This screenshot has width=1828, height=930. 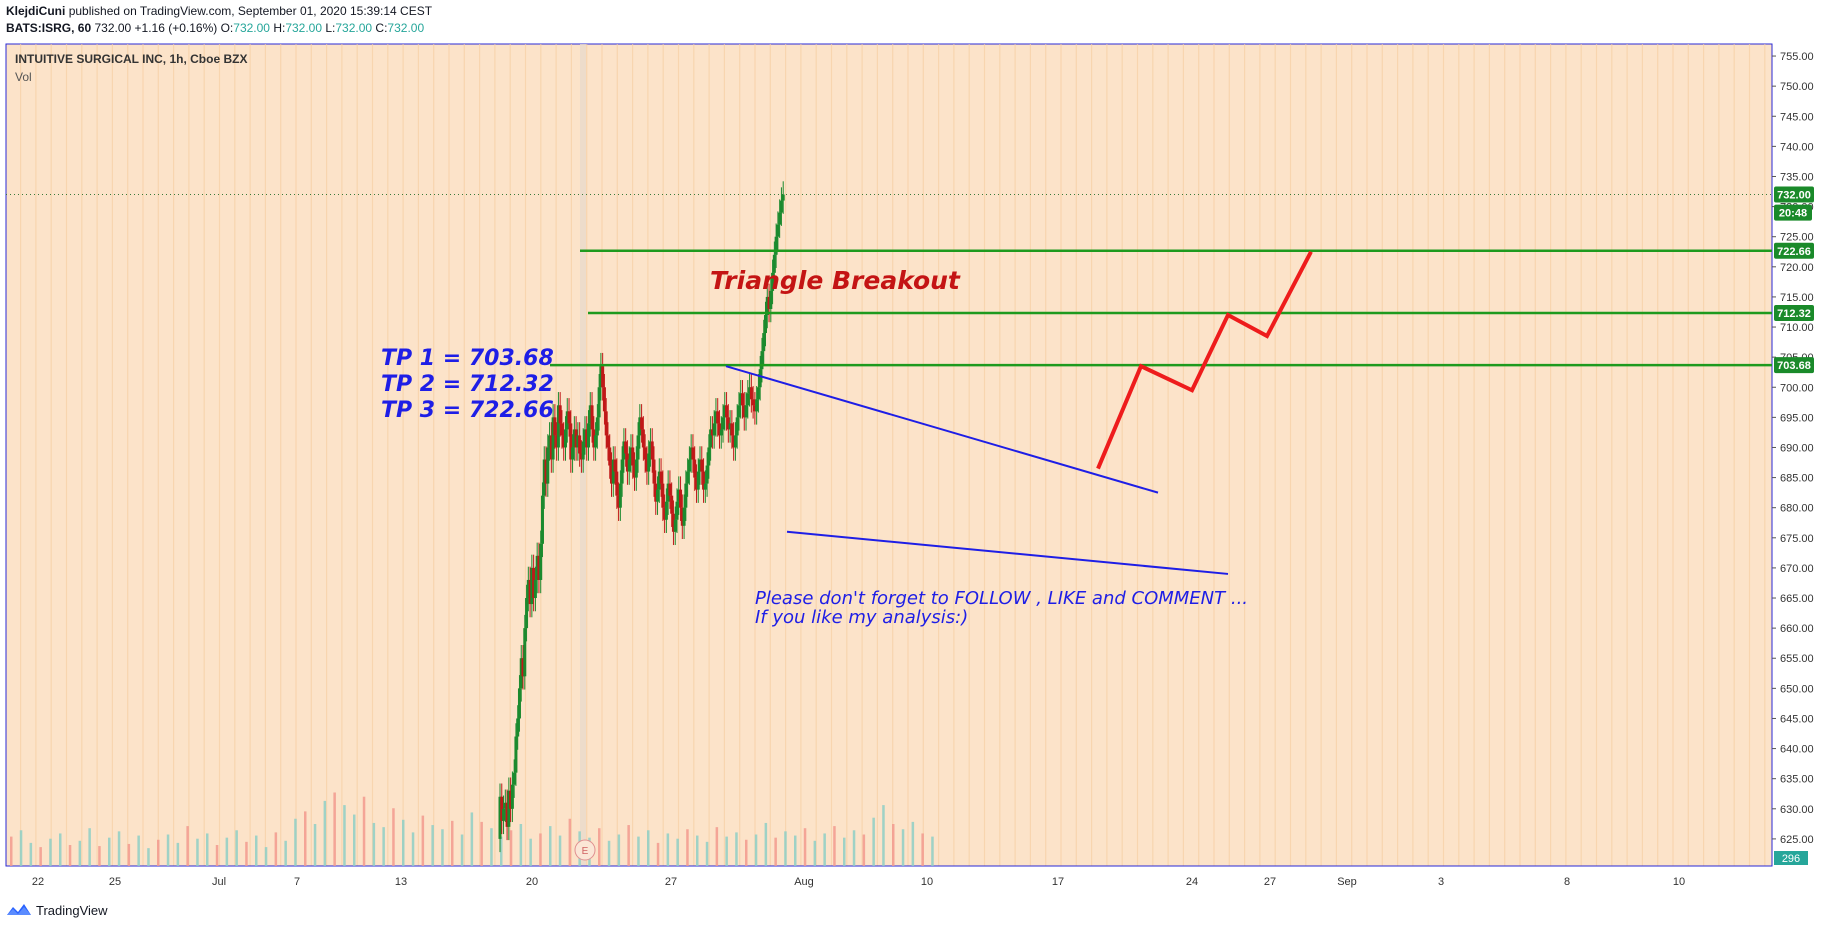 What do you see at coordinates (1797, 328) in the screenshot?
I see `y-tick-label: 710.00` at bounding box center [1797, 328].